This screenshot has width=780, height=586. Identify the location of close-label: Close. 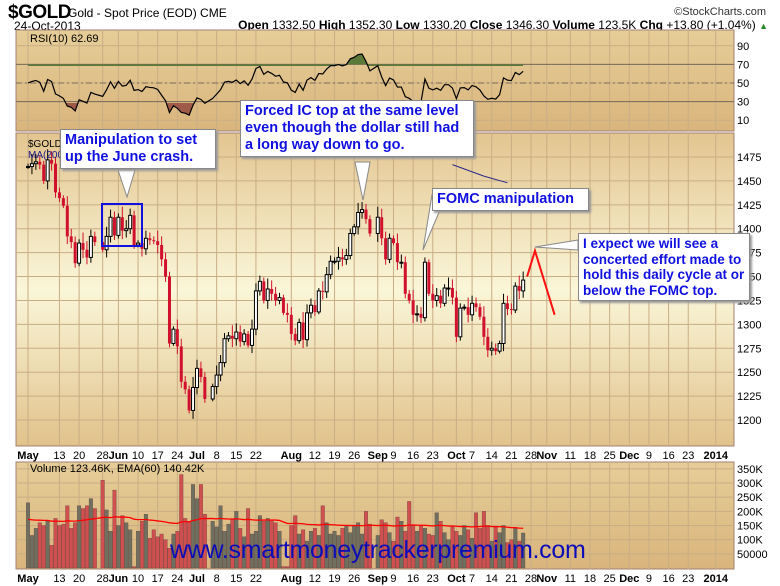
(486, 25).